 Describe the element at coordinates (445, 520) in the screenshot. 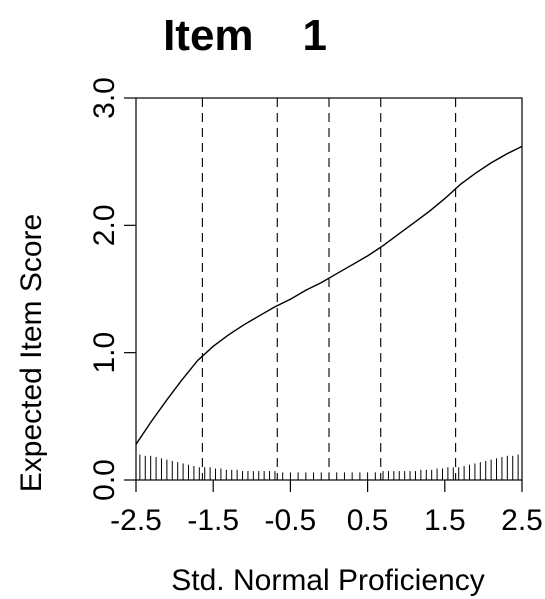

I see `x-tick-label-4: 1.5` at that location.